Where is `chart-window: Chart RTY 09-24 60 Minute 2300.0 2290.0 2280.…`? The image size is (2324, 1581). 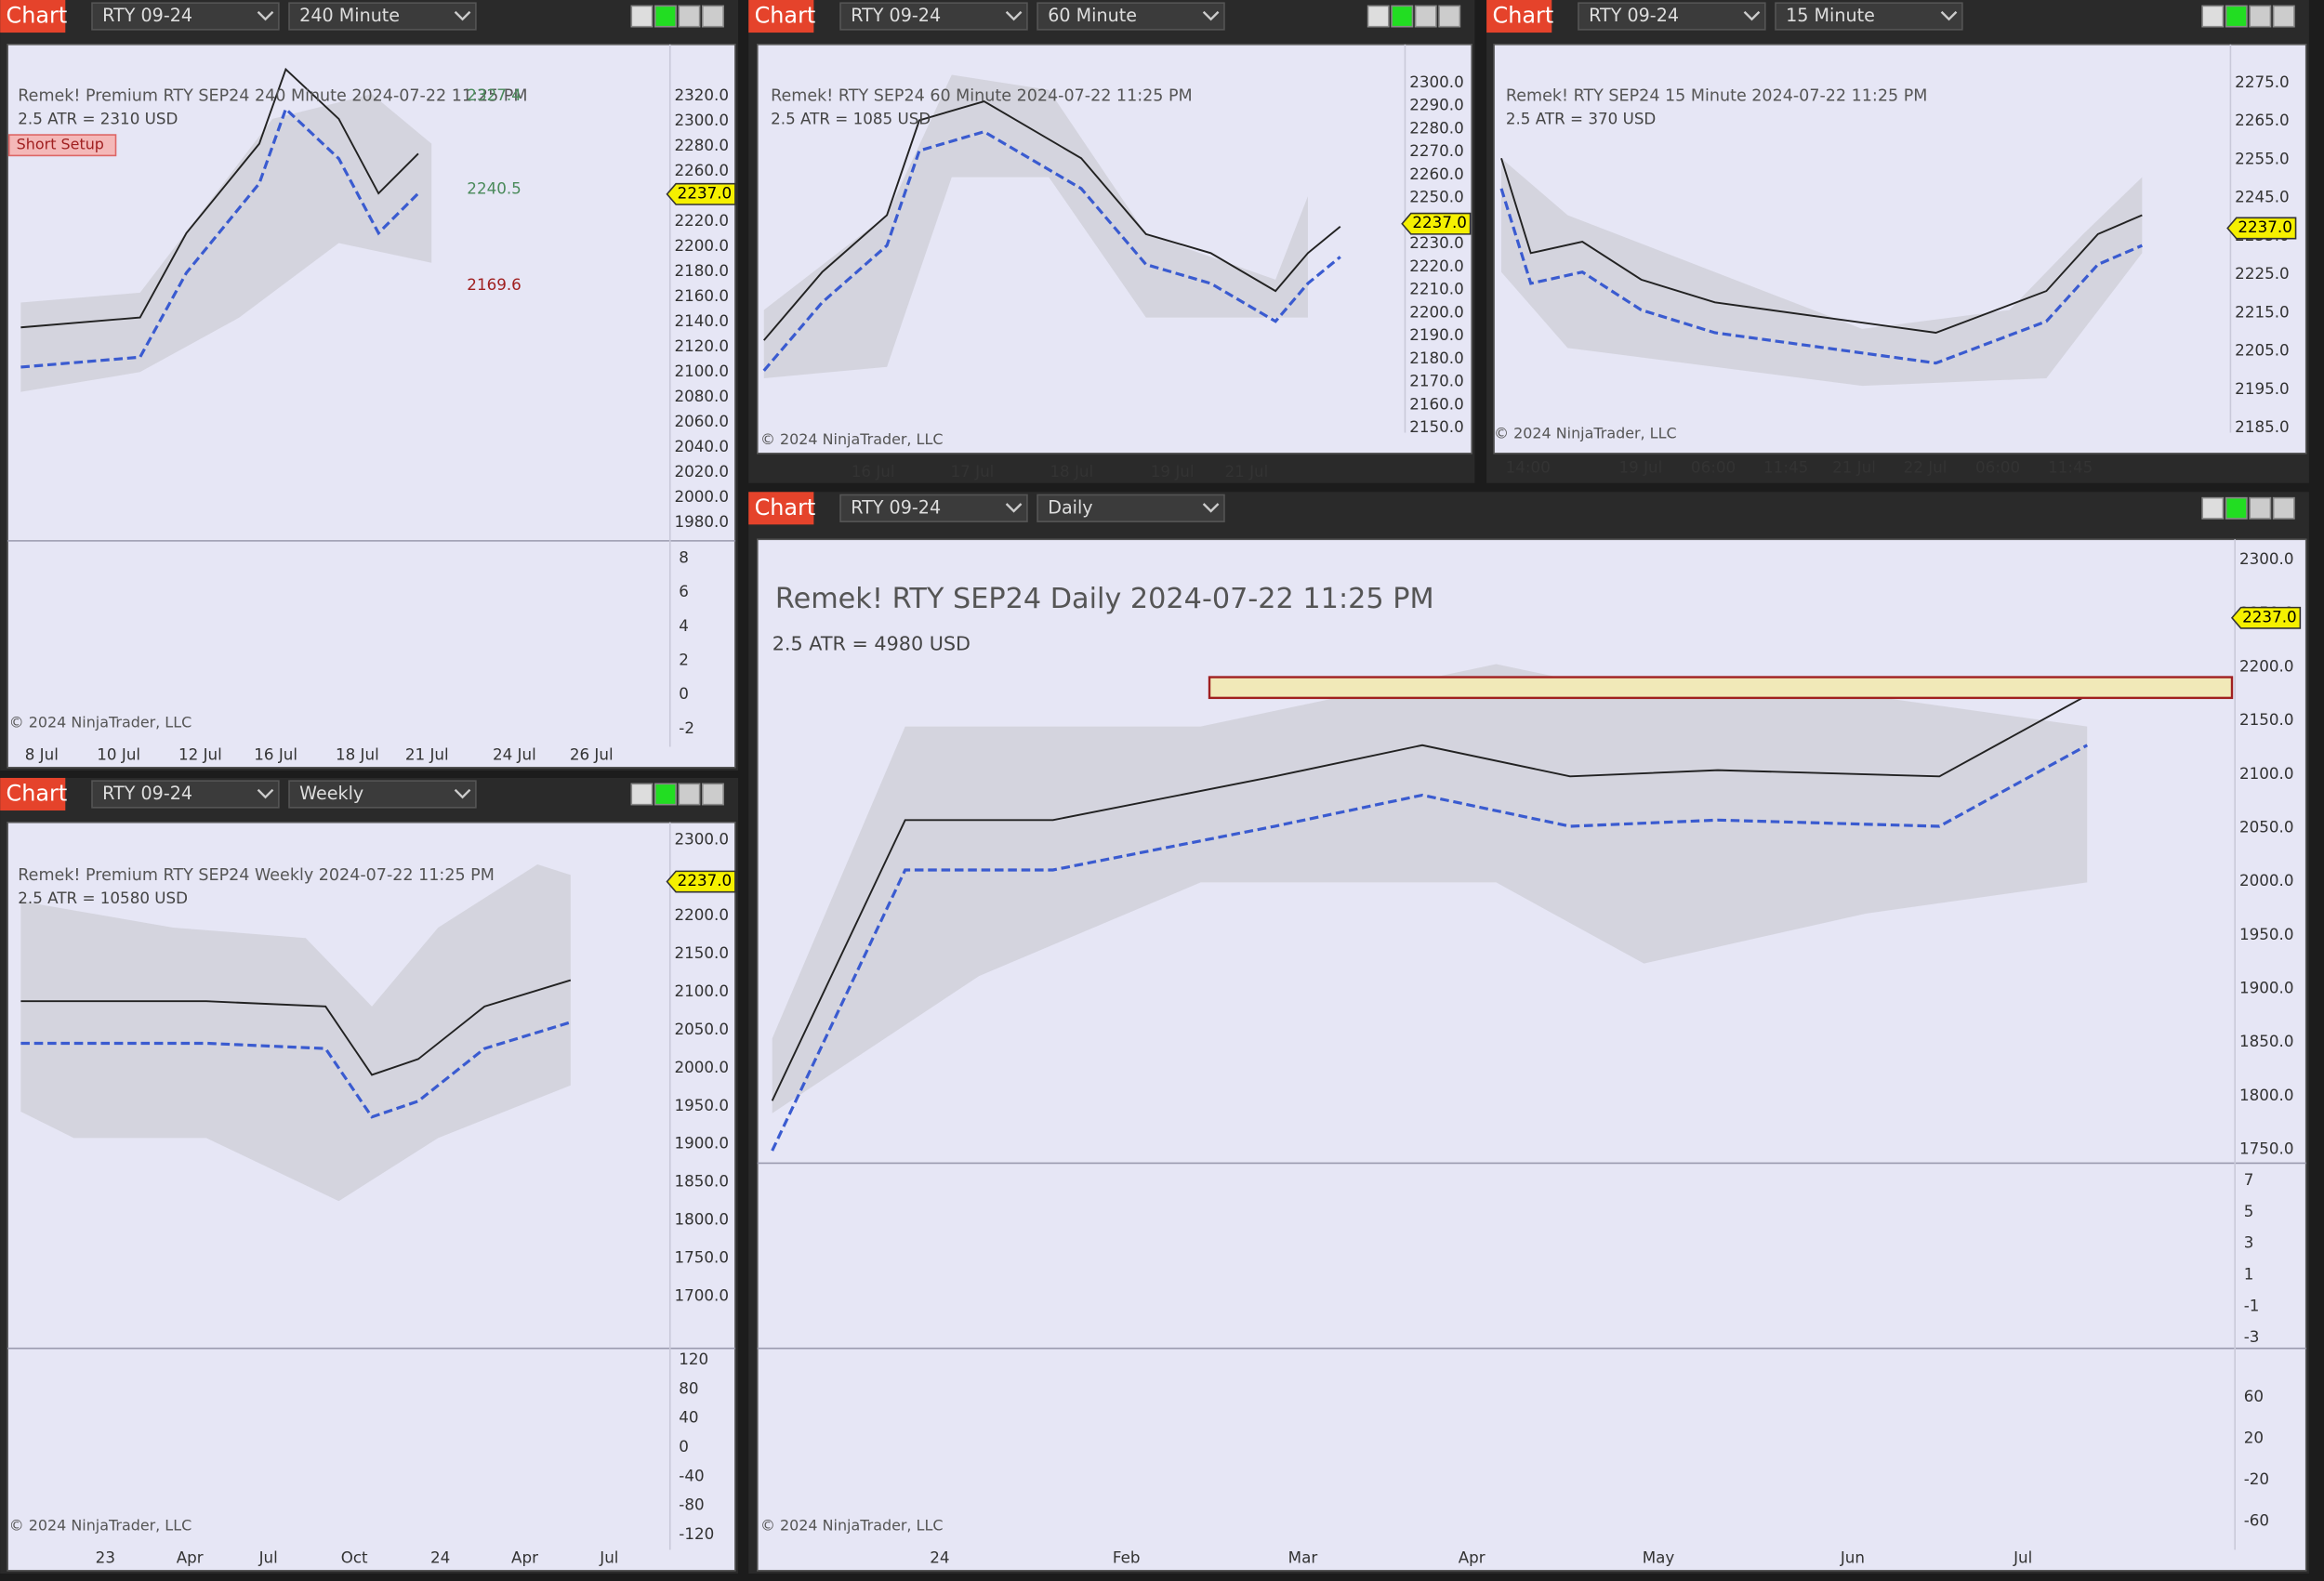
chart-window: Chart RTY 09-24 60 Minute 2300.0 2290.0 2280.… is located at coordinates (1111, 241).